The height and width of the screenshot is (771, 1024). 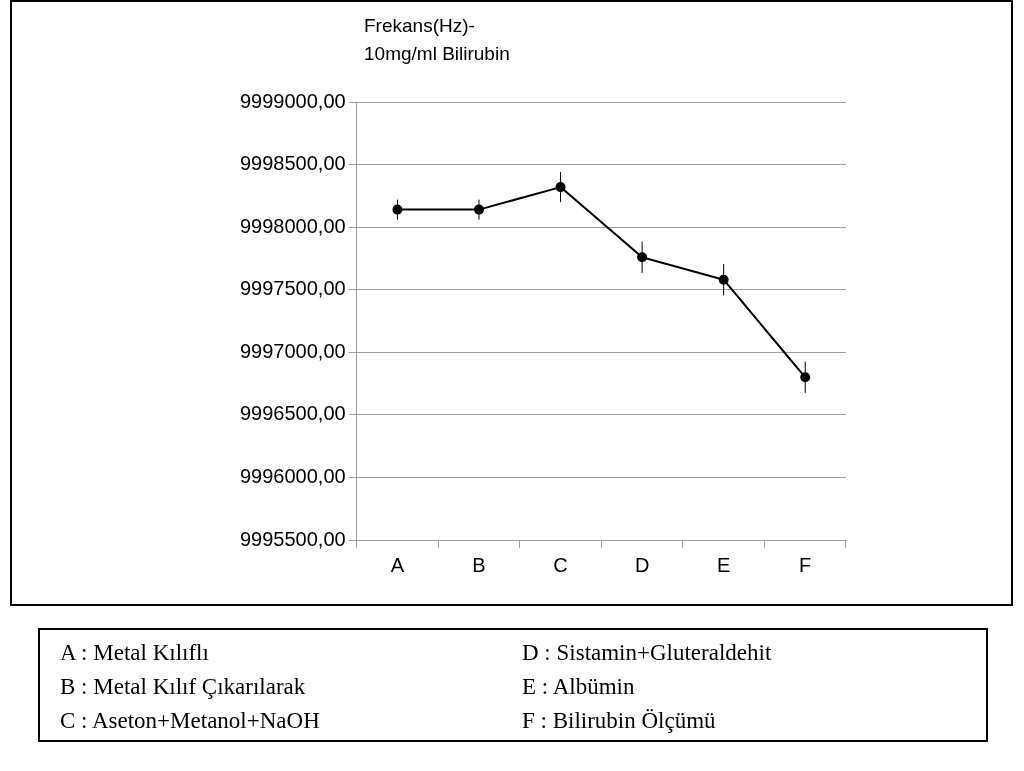 I want to click on y-tick-label: 9995500,00, so click(x=292, y=538).